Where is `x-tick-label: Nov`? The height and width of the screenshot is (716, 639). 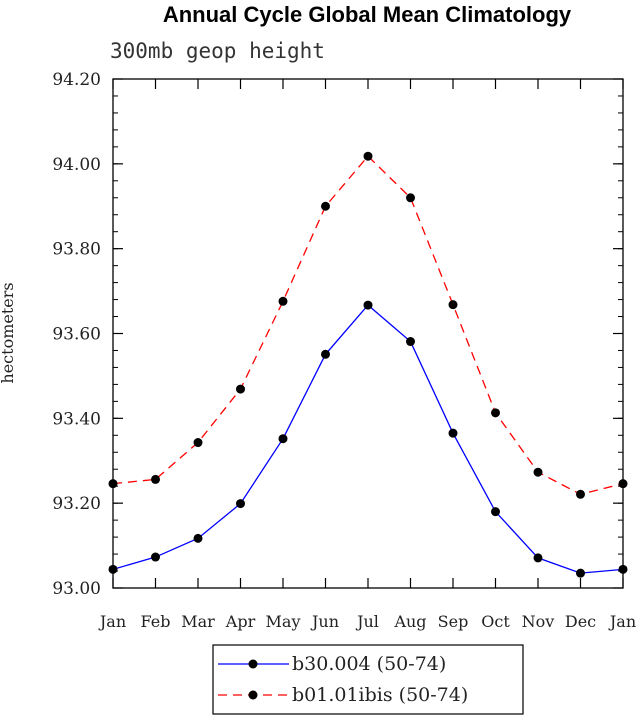
x-tick-label: Nov is located at coordinates (538, 621).